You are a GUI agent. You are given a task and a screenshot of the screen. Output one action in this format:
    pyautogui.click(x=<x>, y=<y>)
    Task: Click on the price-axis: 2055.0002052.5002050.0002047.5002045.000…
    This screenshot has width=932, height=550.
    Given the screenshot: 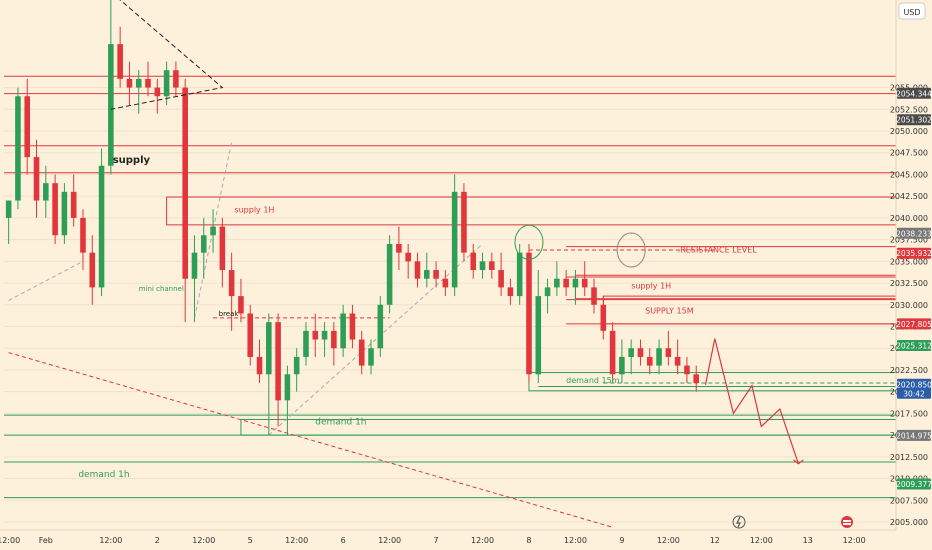 What is the action you would take?
    pyautogui.click(x=911, y=305)
    